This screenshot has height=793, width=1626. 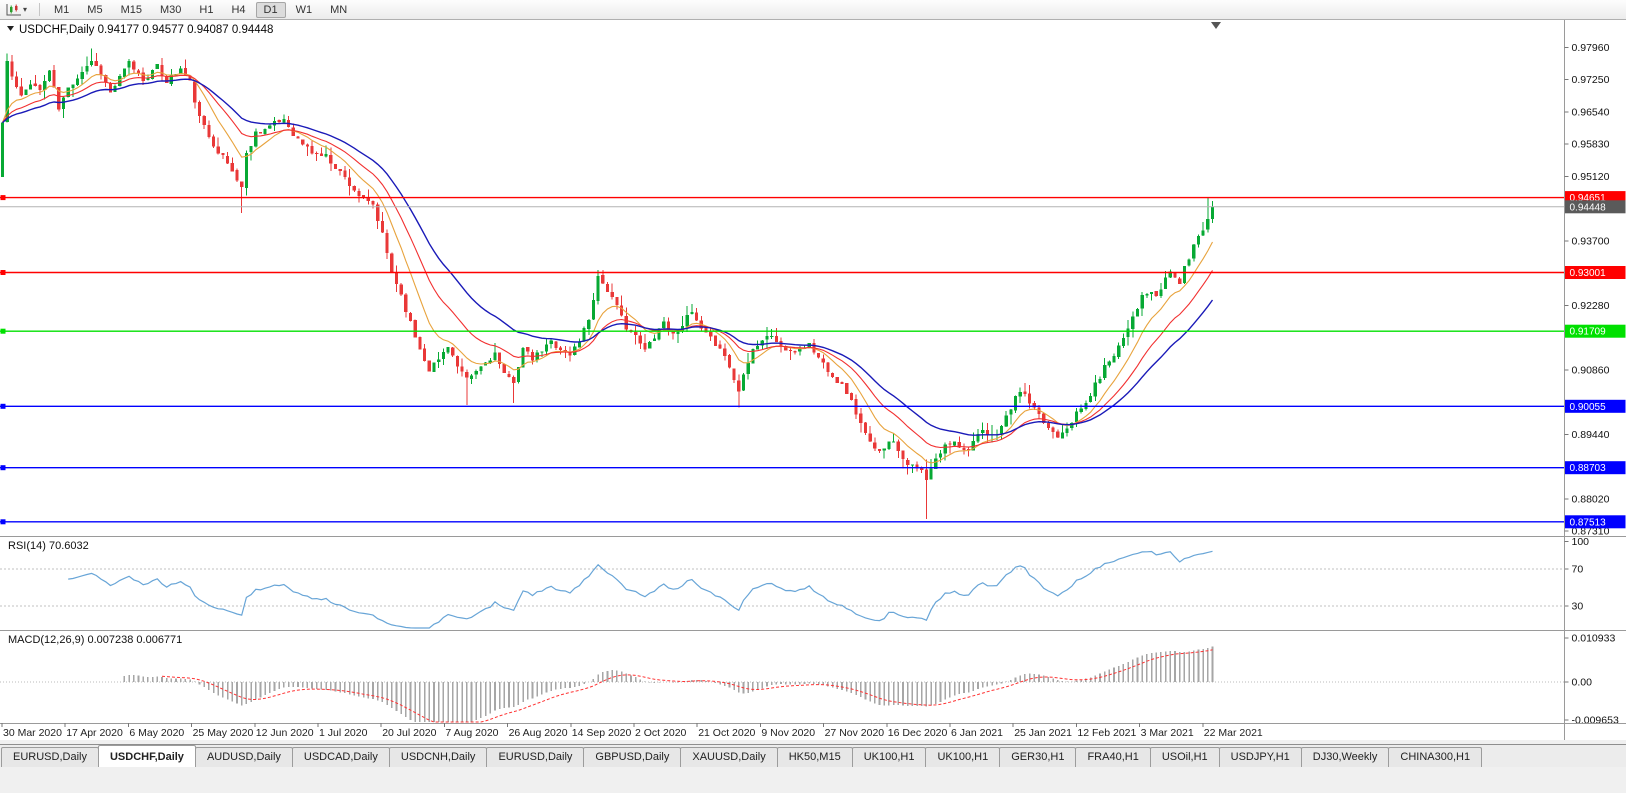 I want to click on macd-histogram, so click(x=668, y=684).